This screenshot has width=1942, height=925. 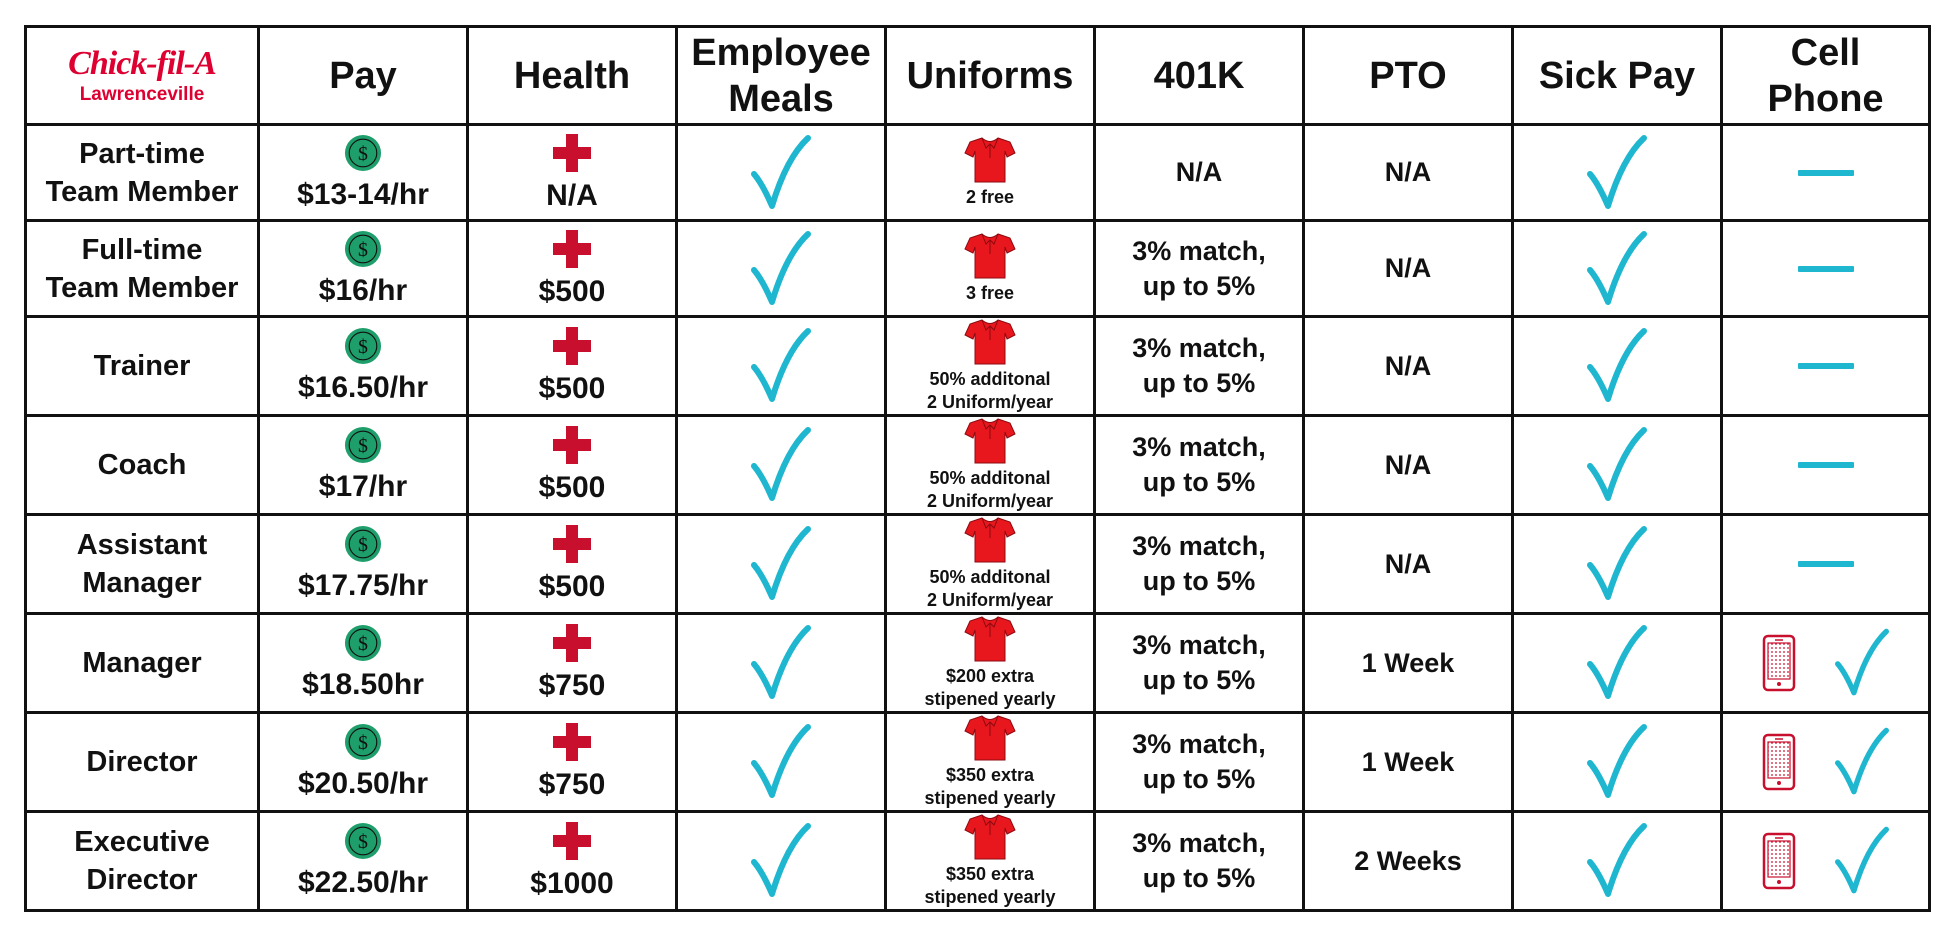 I want to click on pto-value: 2 Weeks, so click(x=1408, y=860).